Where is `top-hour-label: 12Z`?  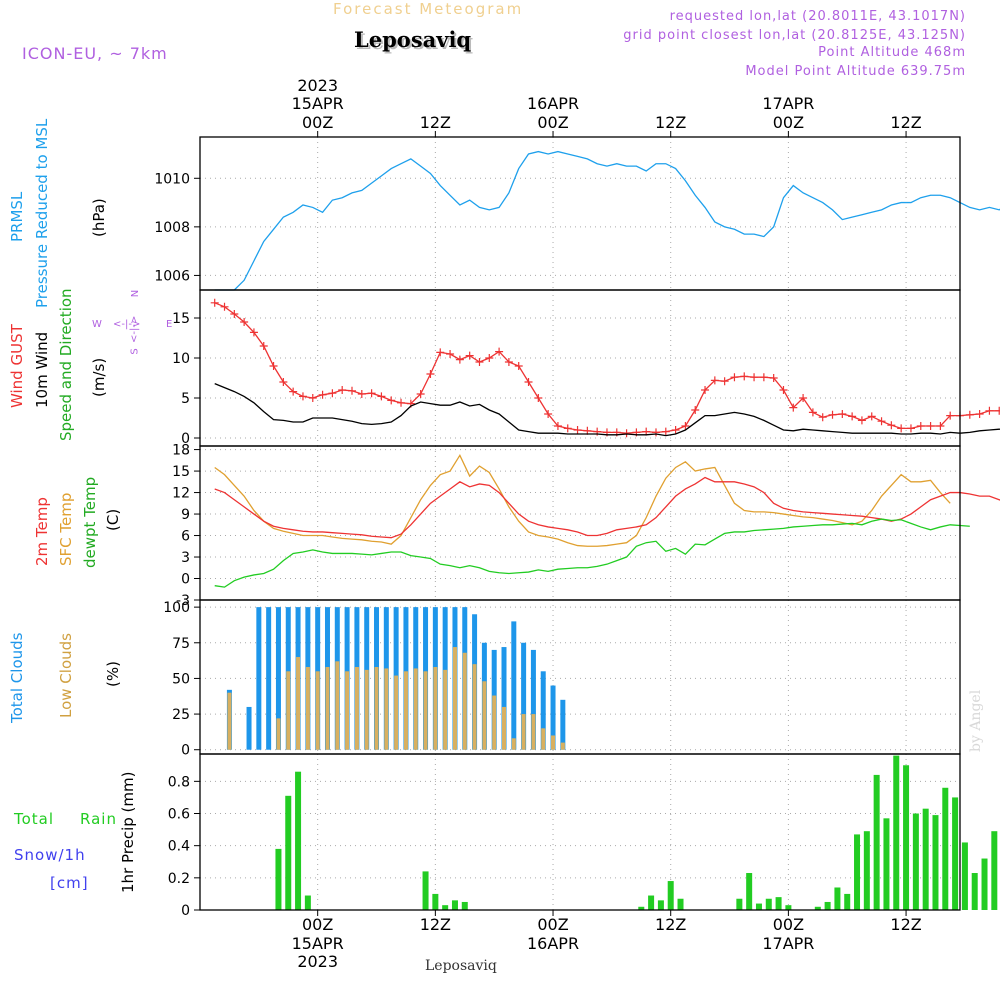
top-hour-label: 12Z is located at coordinates (435, 122).